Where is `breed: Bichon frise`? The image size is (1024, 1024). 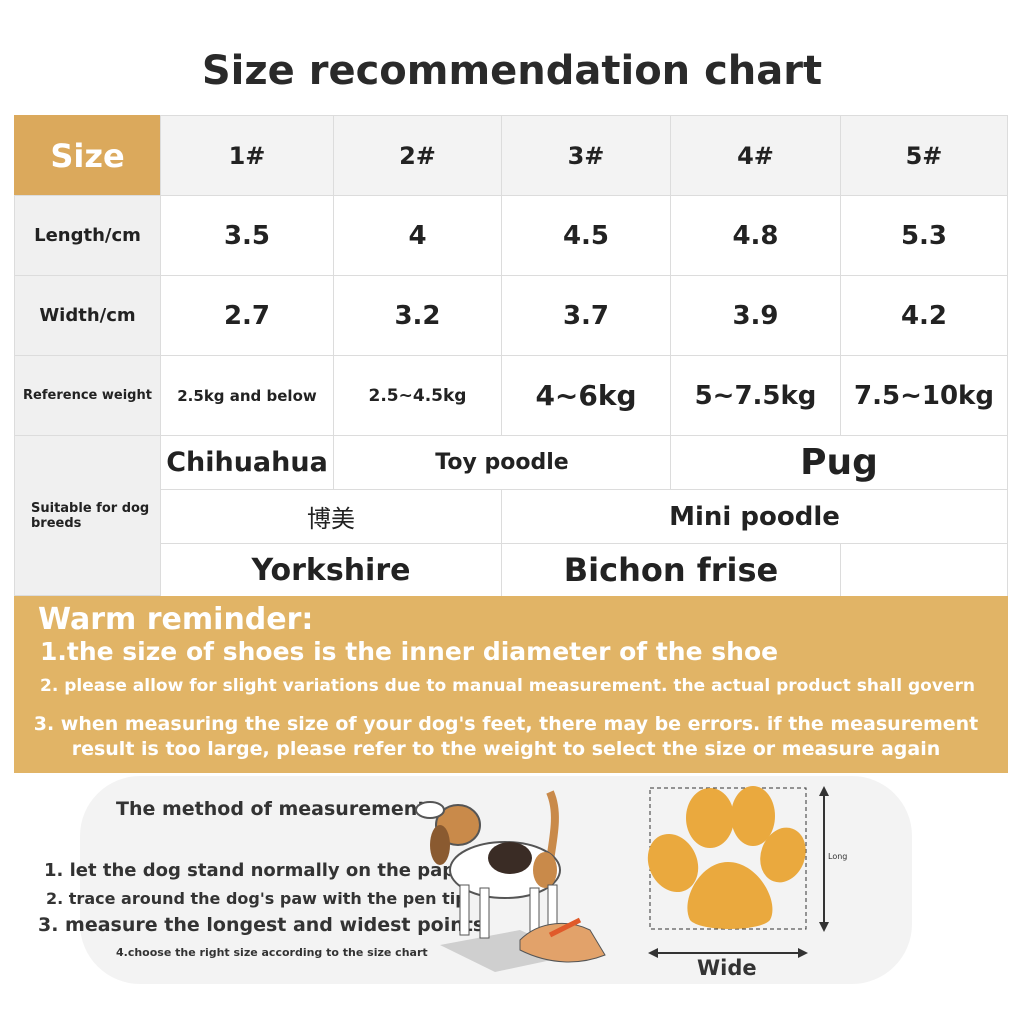 breed: Bichon frise is located at coordinates (671, 570).